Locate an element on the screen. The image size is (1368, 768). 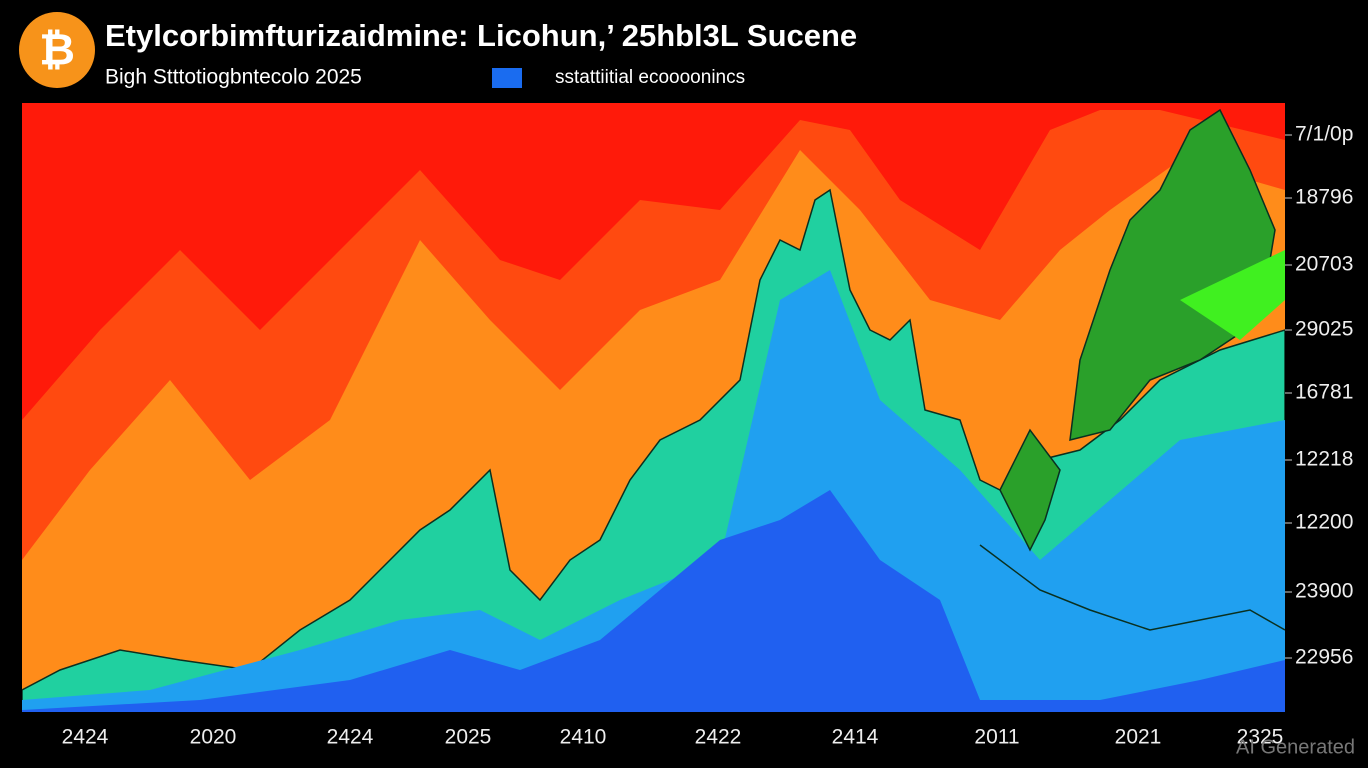
x-axis-label: 2410 is located at coordinates (583, 737).